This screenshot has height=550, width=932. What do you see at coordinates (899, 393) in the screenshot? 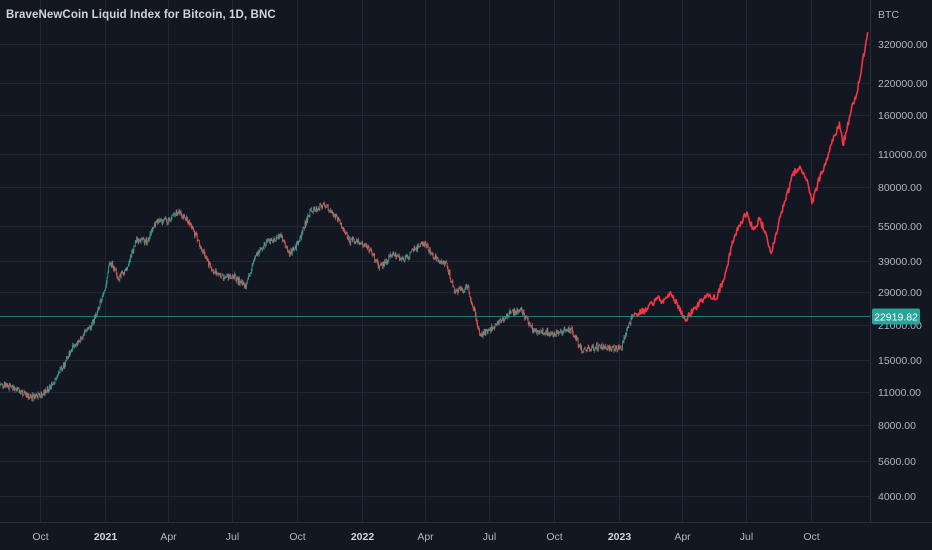
I see `price-tick-label: 11000.00` at bounding box center [899, 393].